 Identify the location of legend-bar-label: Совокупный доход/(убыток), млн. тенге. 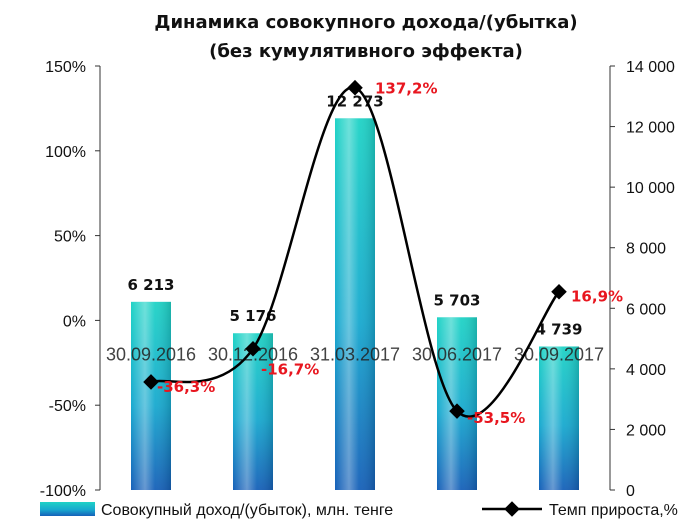
(247, 510).